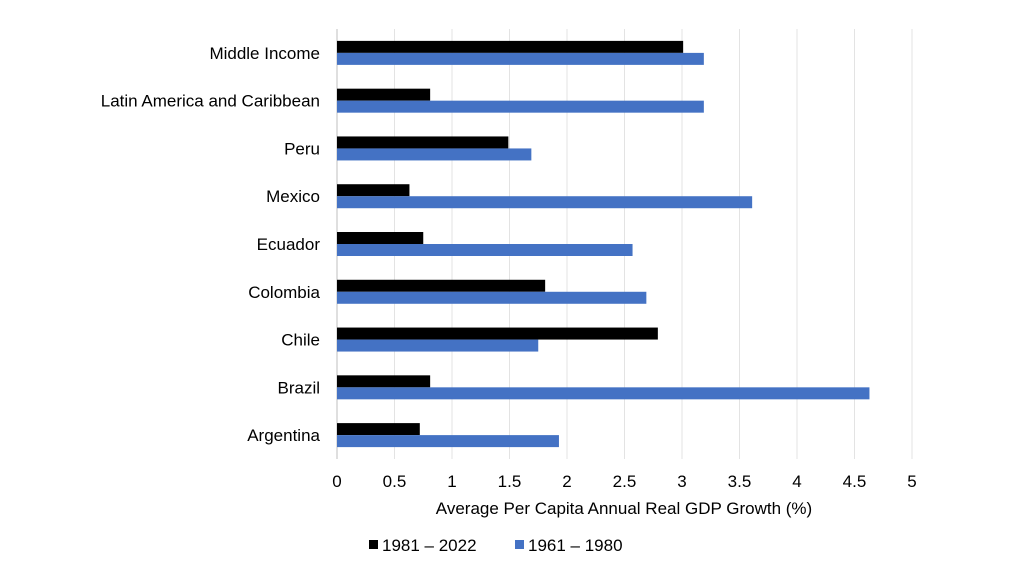  I want to click on category-label: Middle Income, so click(264, 53).